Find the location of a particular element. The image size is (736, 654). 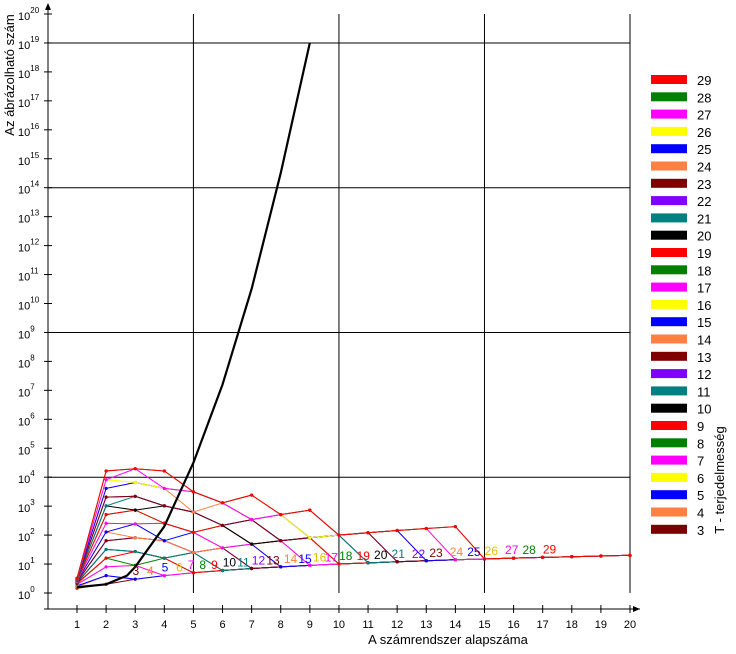

y-tick-label: 10⁵ is located at coordinates (26, 448).